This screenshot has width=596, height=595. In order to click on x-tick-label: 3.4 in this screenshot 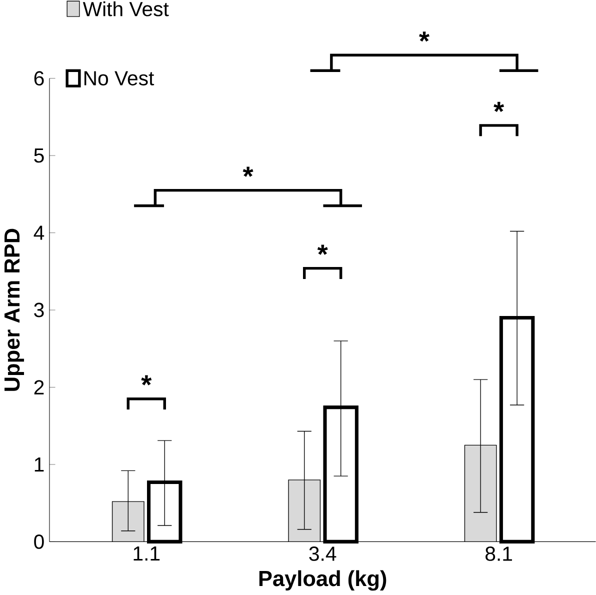, I will do `click(322, 553)`.